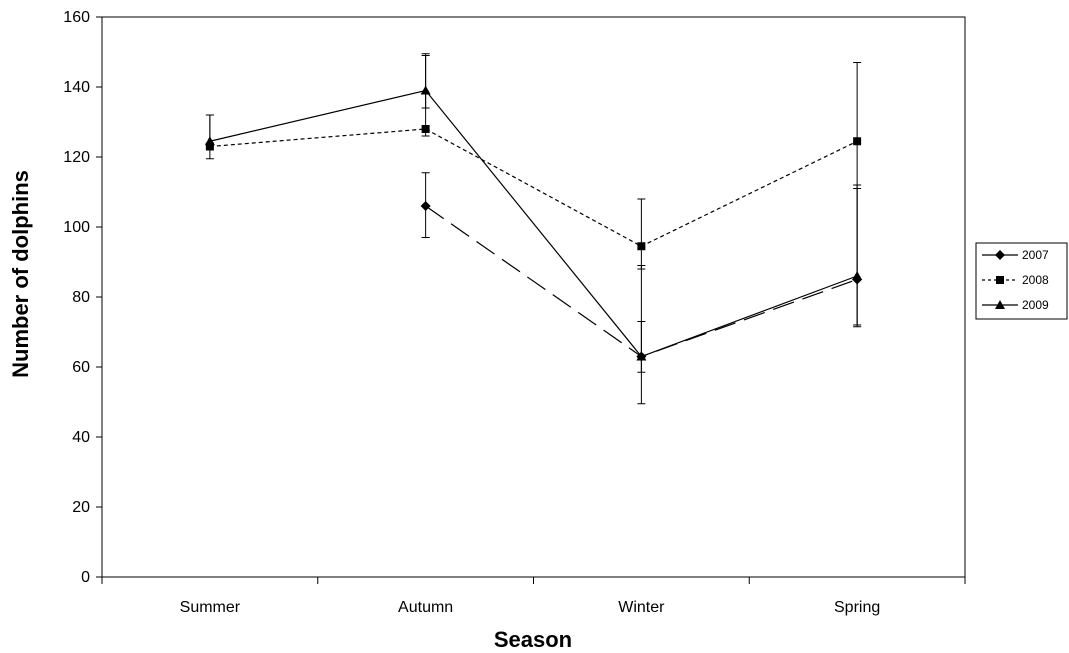 This screenshot has height=653, width=1069. What do you see at coordinates (1035, 255) in the screenshot?
I see `legend-label: 2007` at bounding box center [1035, 255].